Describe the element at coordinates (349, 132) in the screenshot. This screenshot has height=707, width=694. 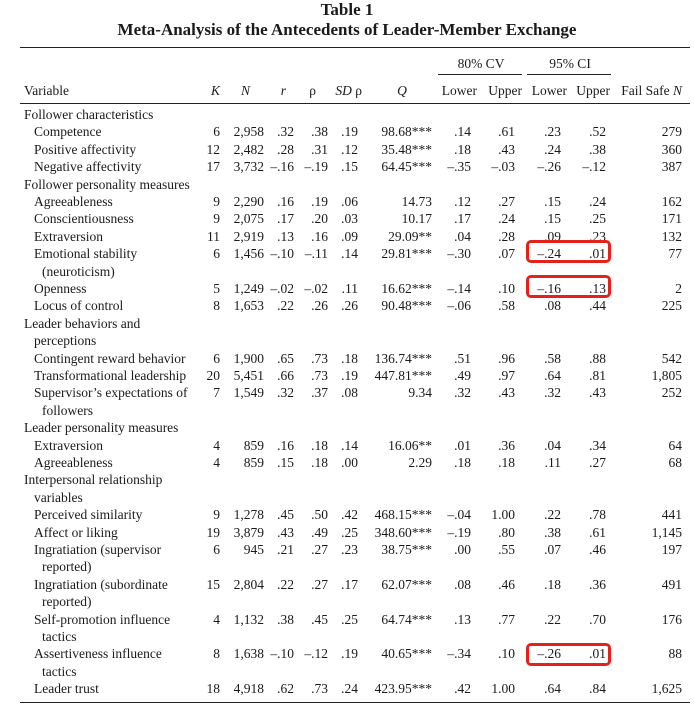
I see `cell-sd: .19` at that location.